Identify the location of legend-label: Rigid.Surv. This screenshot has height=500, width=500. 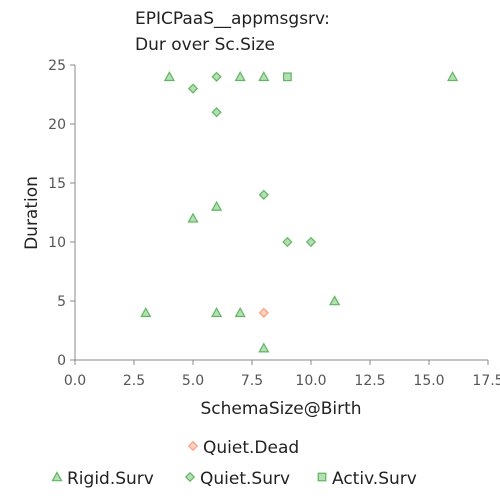
(110, 479).